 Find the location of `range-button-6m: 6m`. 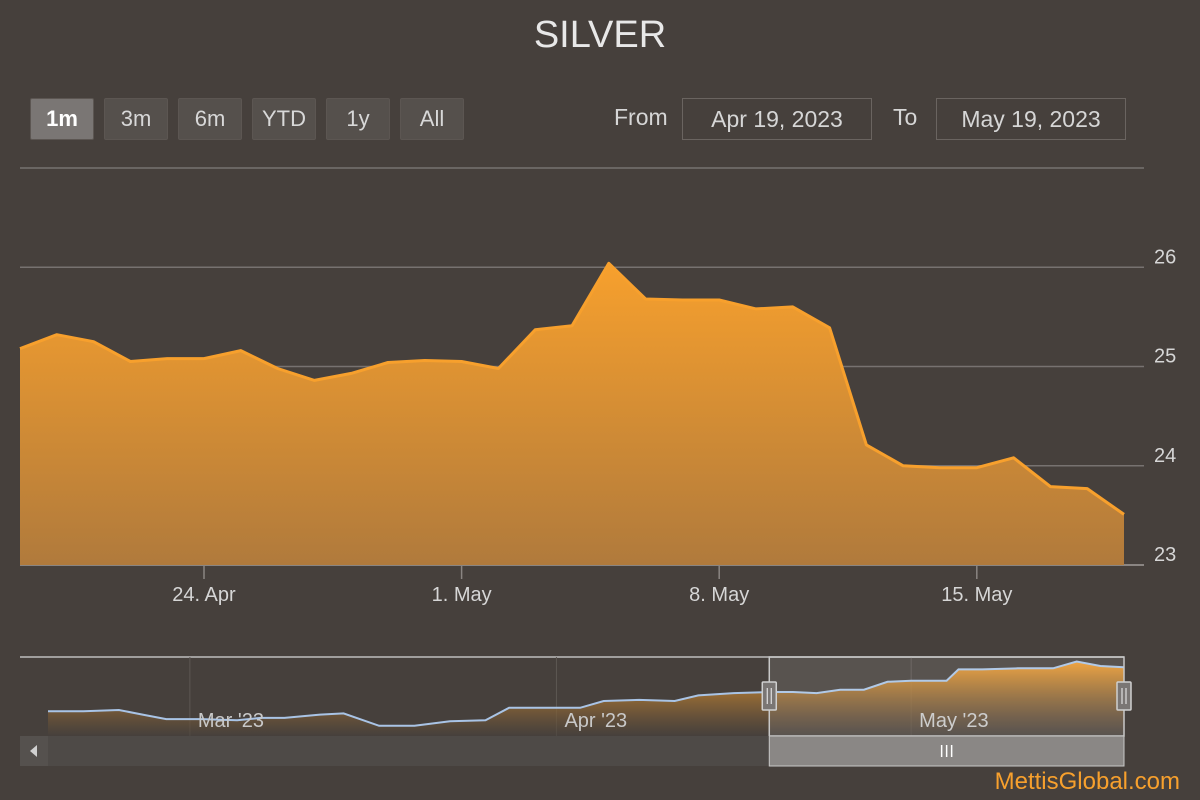

range-button-6m: 6m is located at coordinates (210, 119).